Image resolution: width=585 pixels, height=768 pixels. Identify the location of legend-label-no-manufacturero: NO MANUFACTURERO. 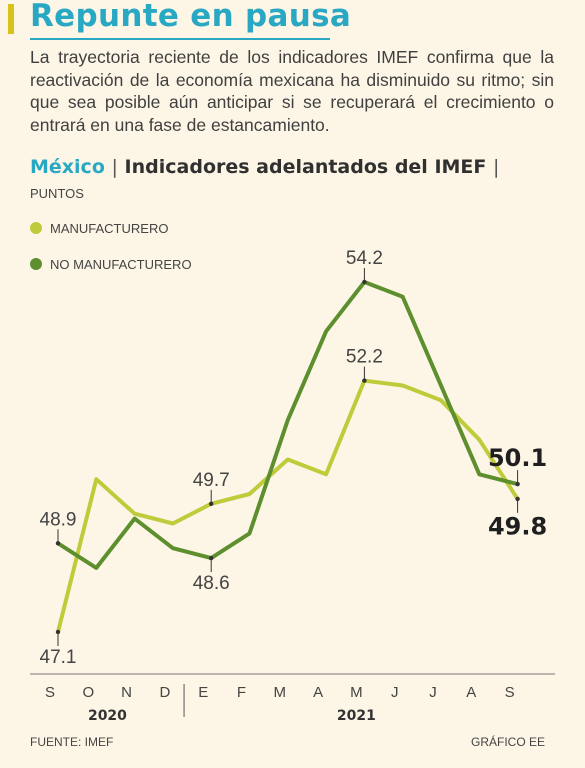
(121, 264).